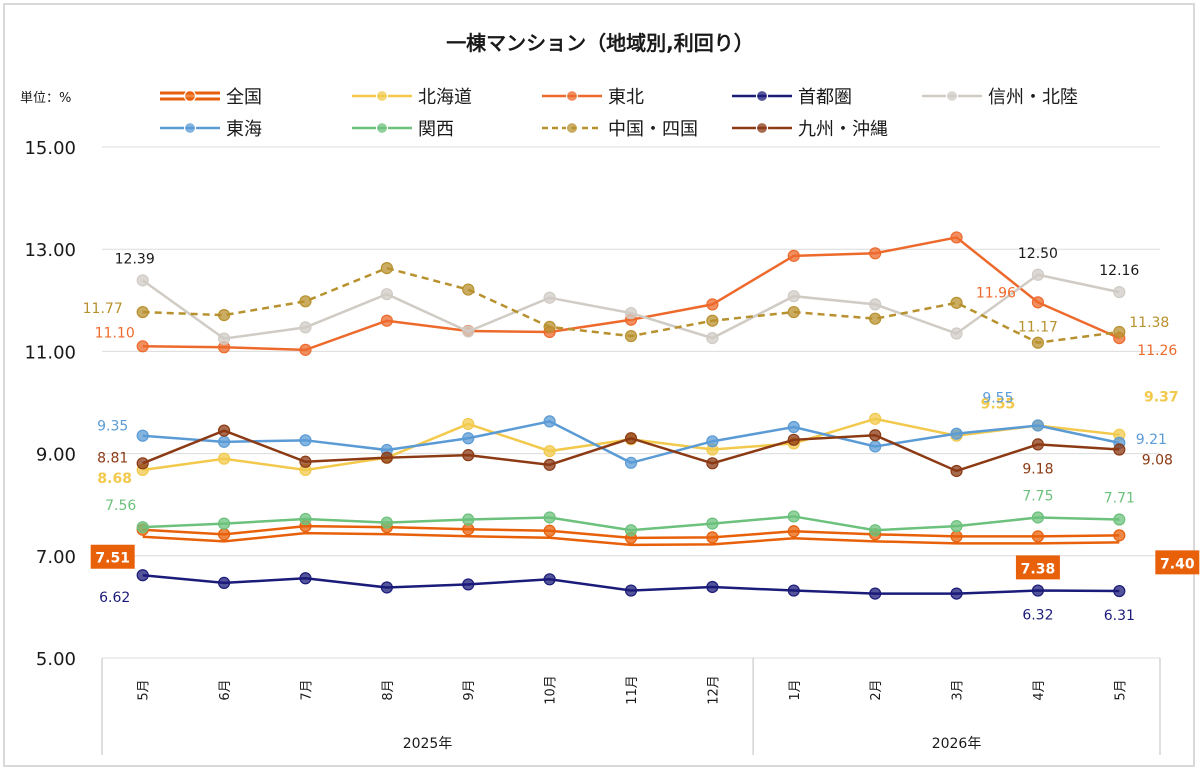 Image resolution: width=1200 pixels, height=772 pixels. I want to click on x-tick-label: 11月, so click(632, 690).